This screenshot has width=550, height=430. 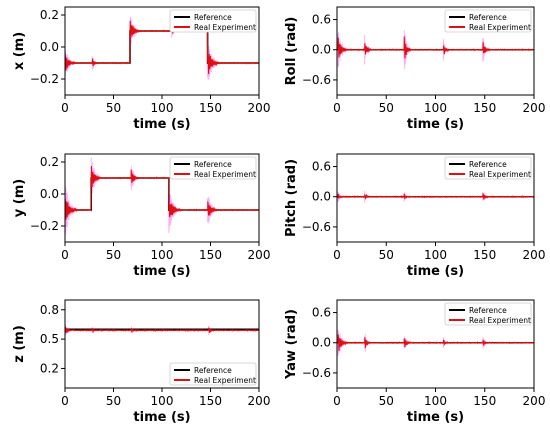 What do you see at coordinates (291, 344) in the screenshot?
I see `y-axis-label: Yaw (rad)` at bounding box center [291, 344].